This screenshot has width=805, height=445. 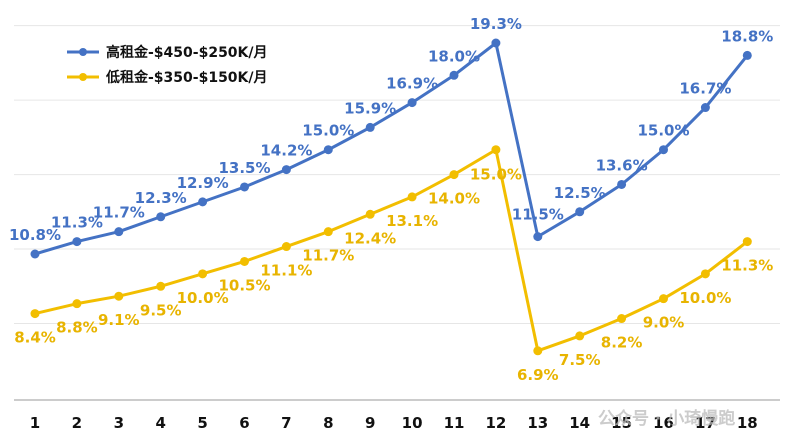 What do you see at coordinates (495, 423) in the screenshot?
I see `x-tick-label: 12` at bounding box center [495, 423].